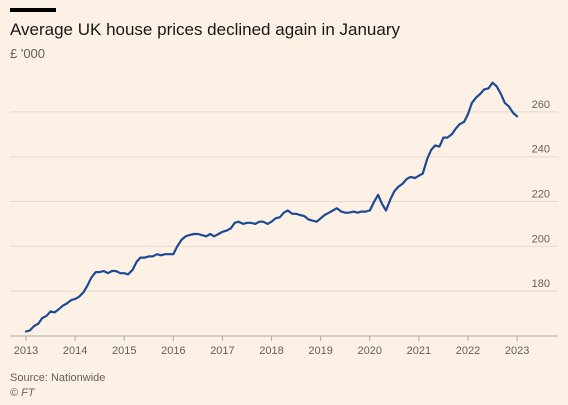  Describe the element at coordinates (541, 284) in the screenshot. I see `y-tick-label: 180` at that location.